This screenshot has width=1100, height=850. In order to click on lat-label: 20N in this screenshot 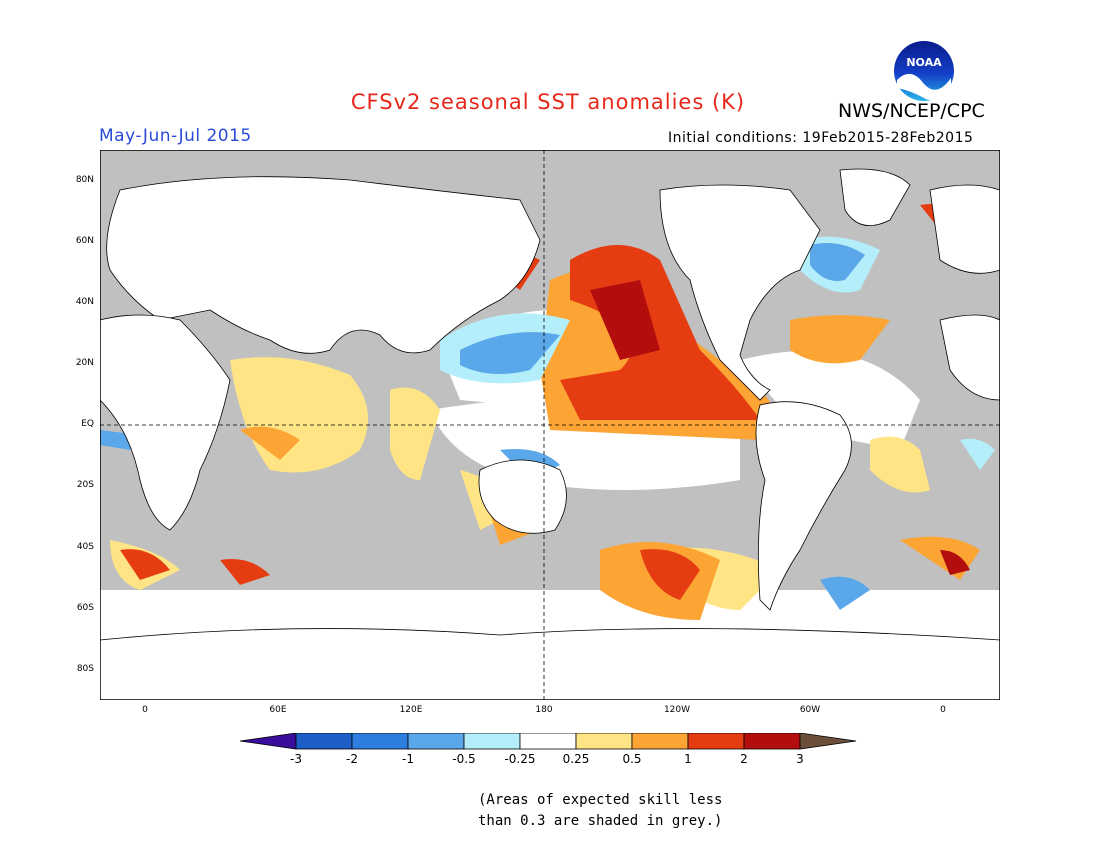, I will do `click(84, 363)`.